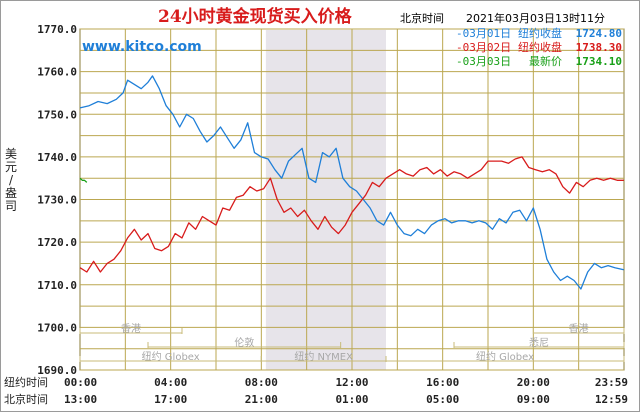  I want to click on x-tick-label: 20:00, so click(533, 382).